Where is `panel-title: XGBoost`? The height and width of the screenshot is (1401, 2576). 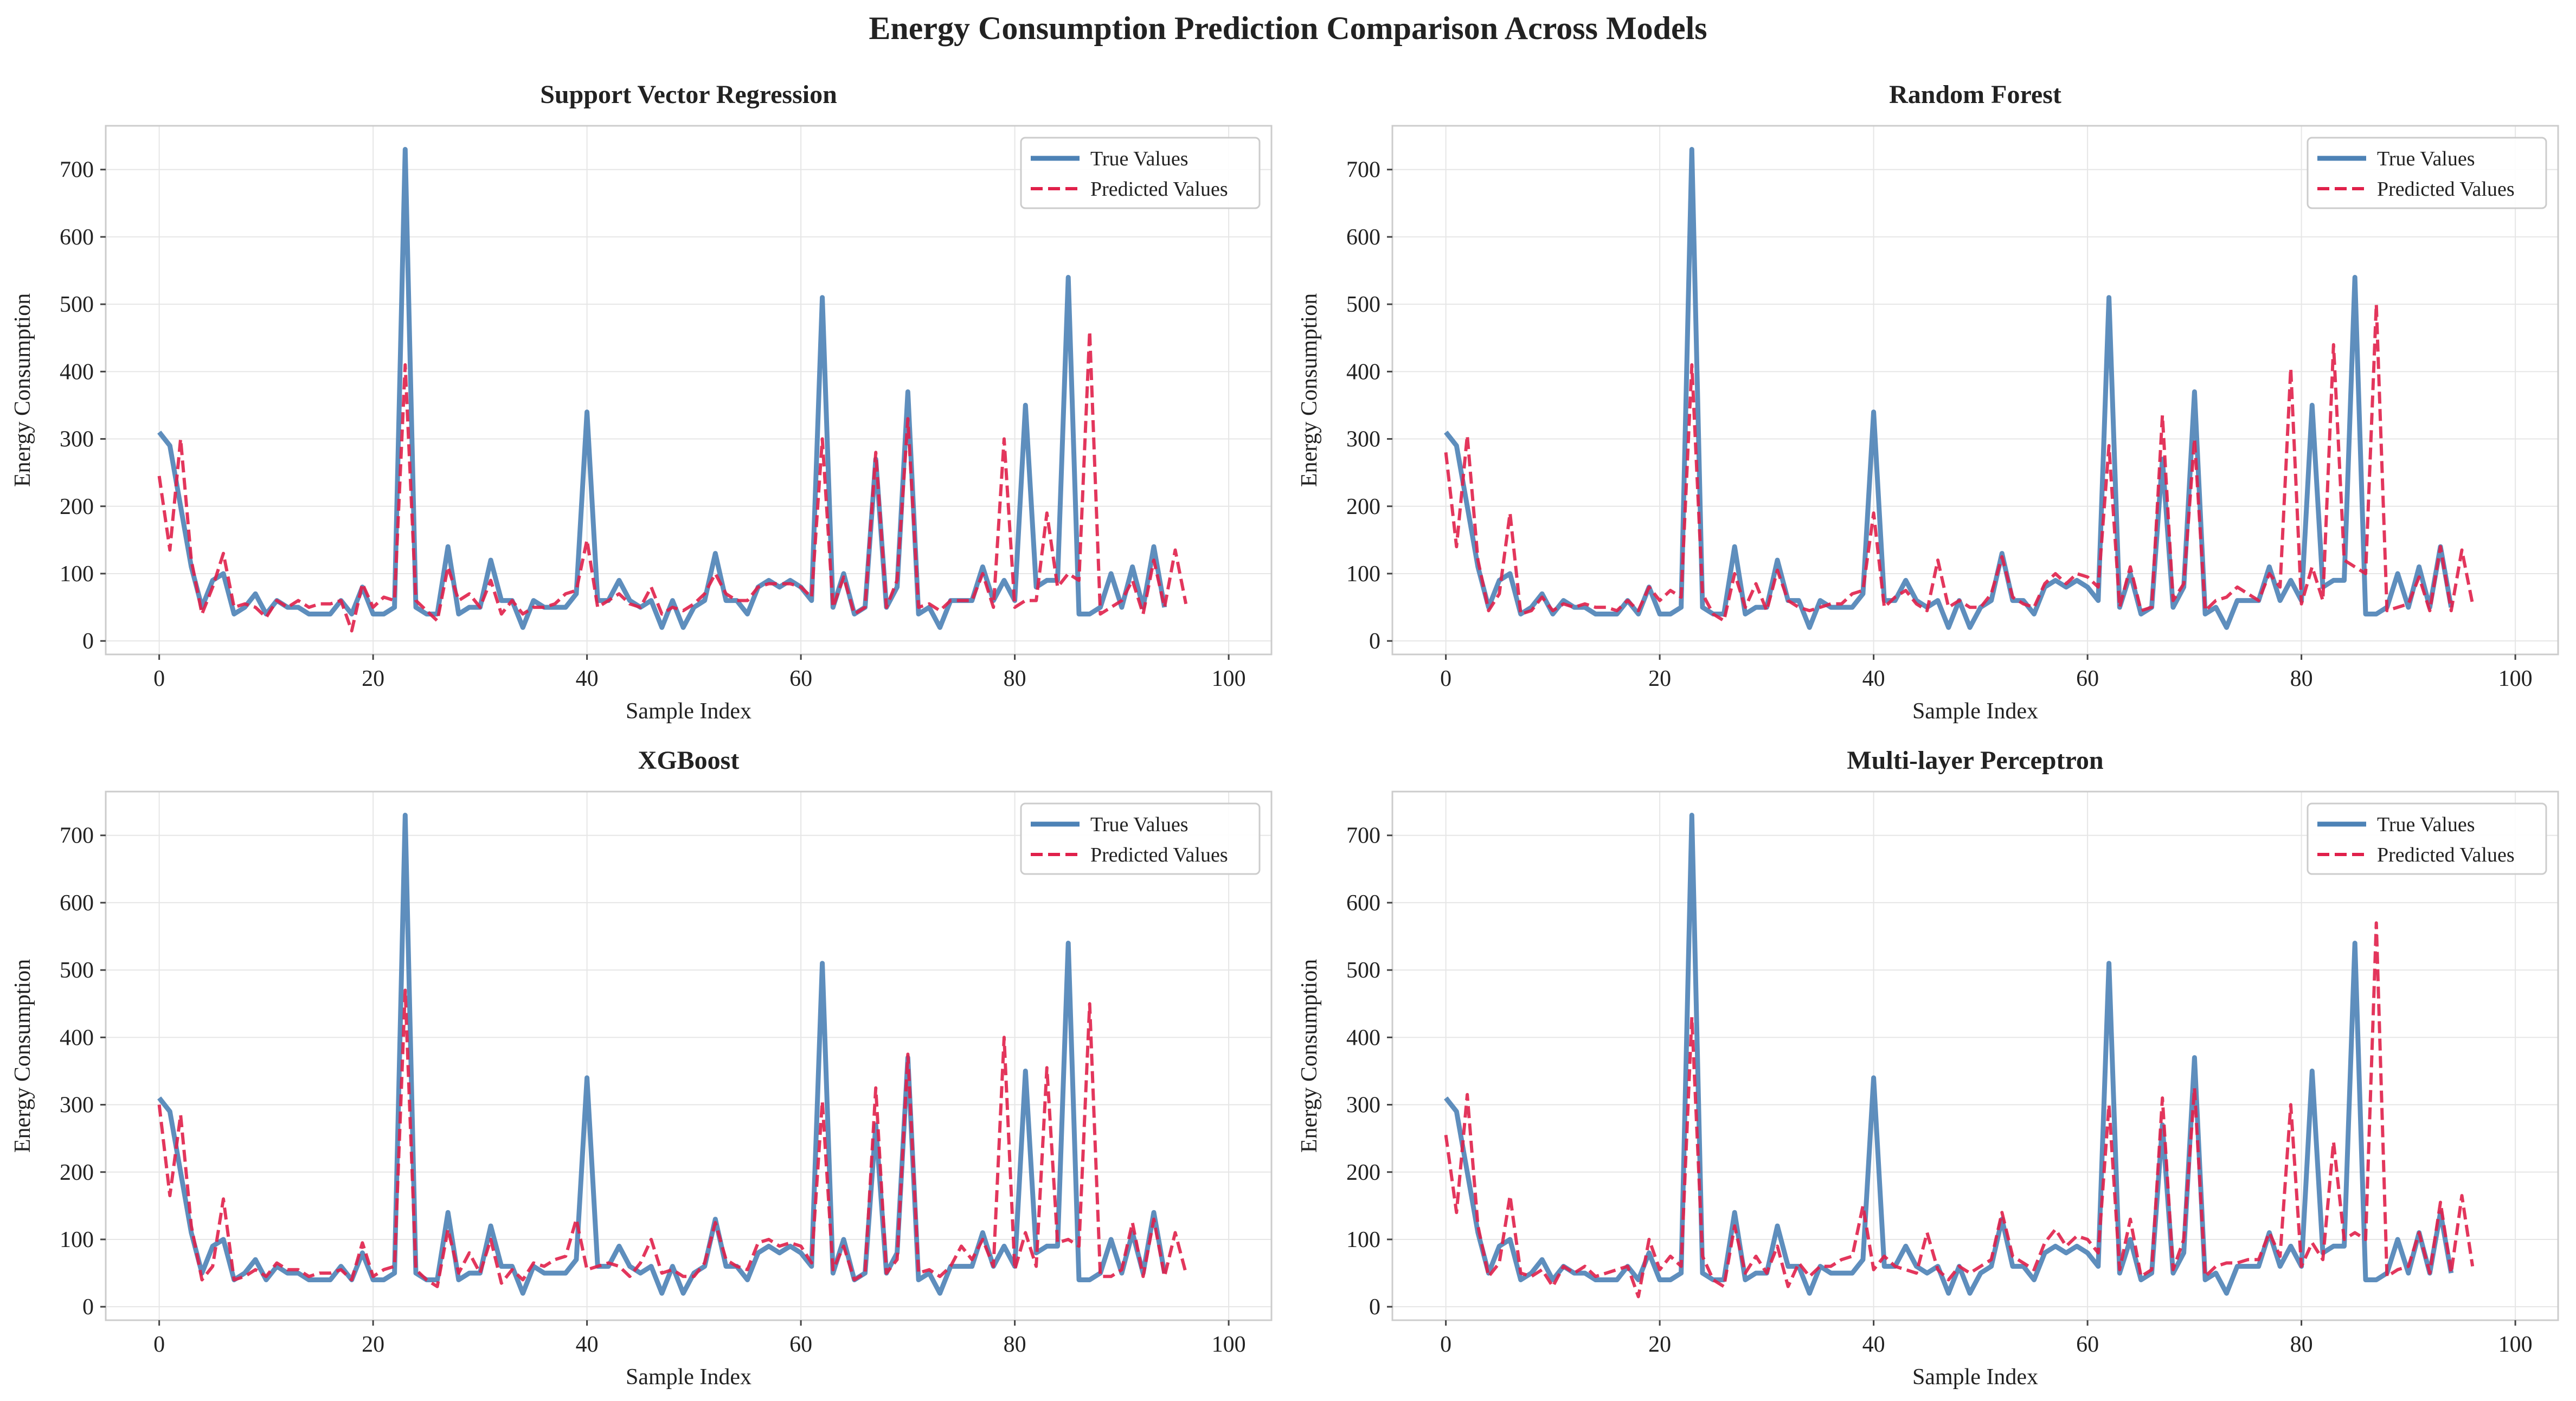 panel-title: XGBoost is located at coordinates (689, 761).